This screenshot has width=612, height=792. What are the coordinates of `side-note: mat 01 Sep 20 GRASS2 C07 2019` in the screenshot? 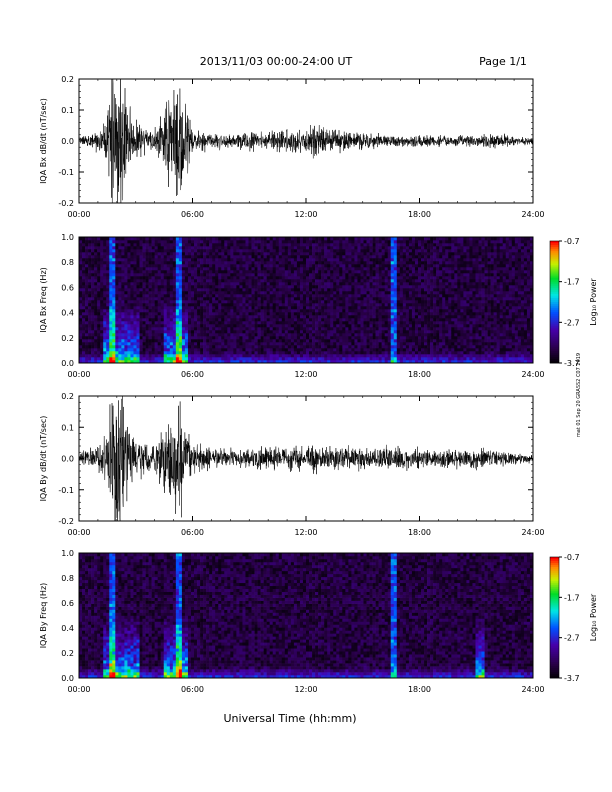 It's located at (579, 395).